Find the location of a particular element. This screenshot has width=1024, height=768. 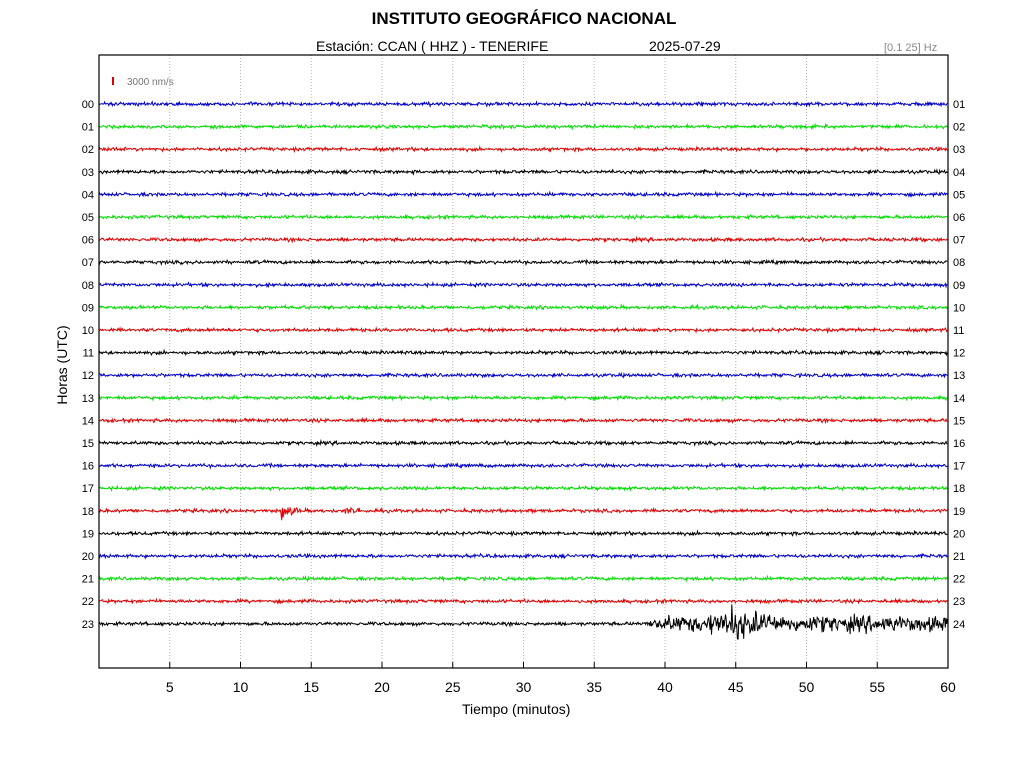

y-tick-label-left: 19 is located at coordinates (88, 534).